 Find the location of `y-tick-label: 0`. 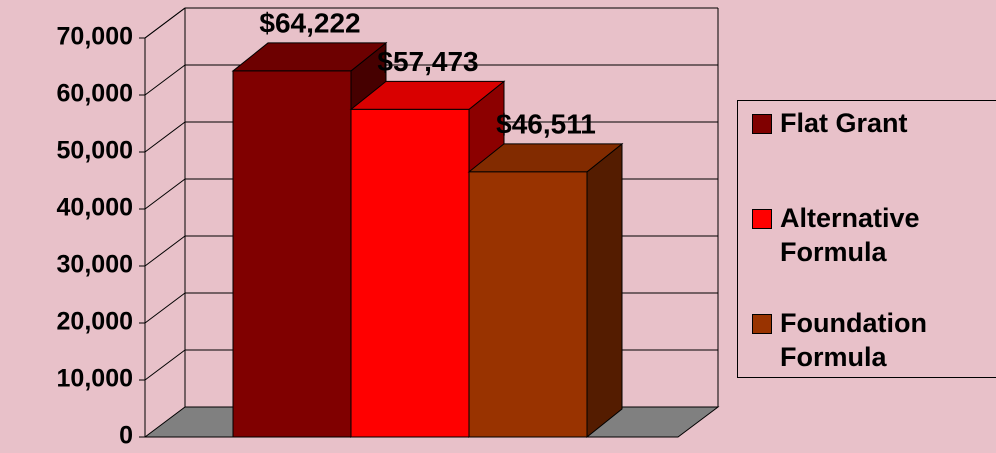

y-tick-label: 0 is located at coordinates (126, 436).